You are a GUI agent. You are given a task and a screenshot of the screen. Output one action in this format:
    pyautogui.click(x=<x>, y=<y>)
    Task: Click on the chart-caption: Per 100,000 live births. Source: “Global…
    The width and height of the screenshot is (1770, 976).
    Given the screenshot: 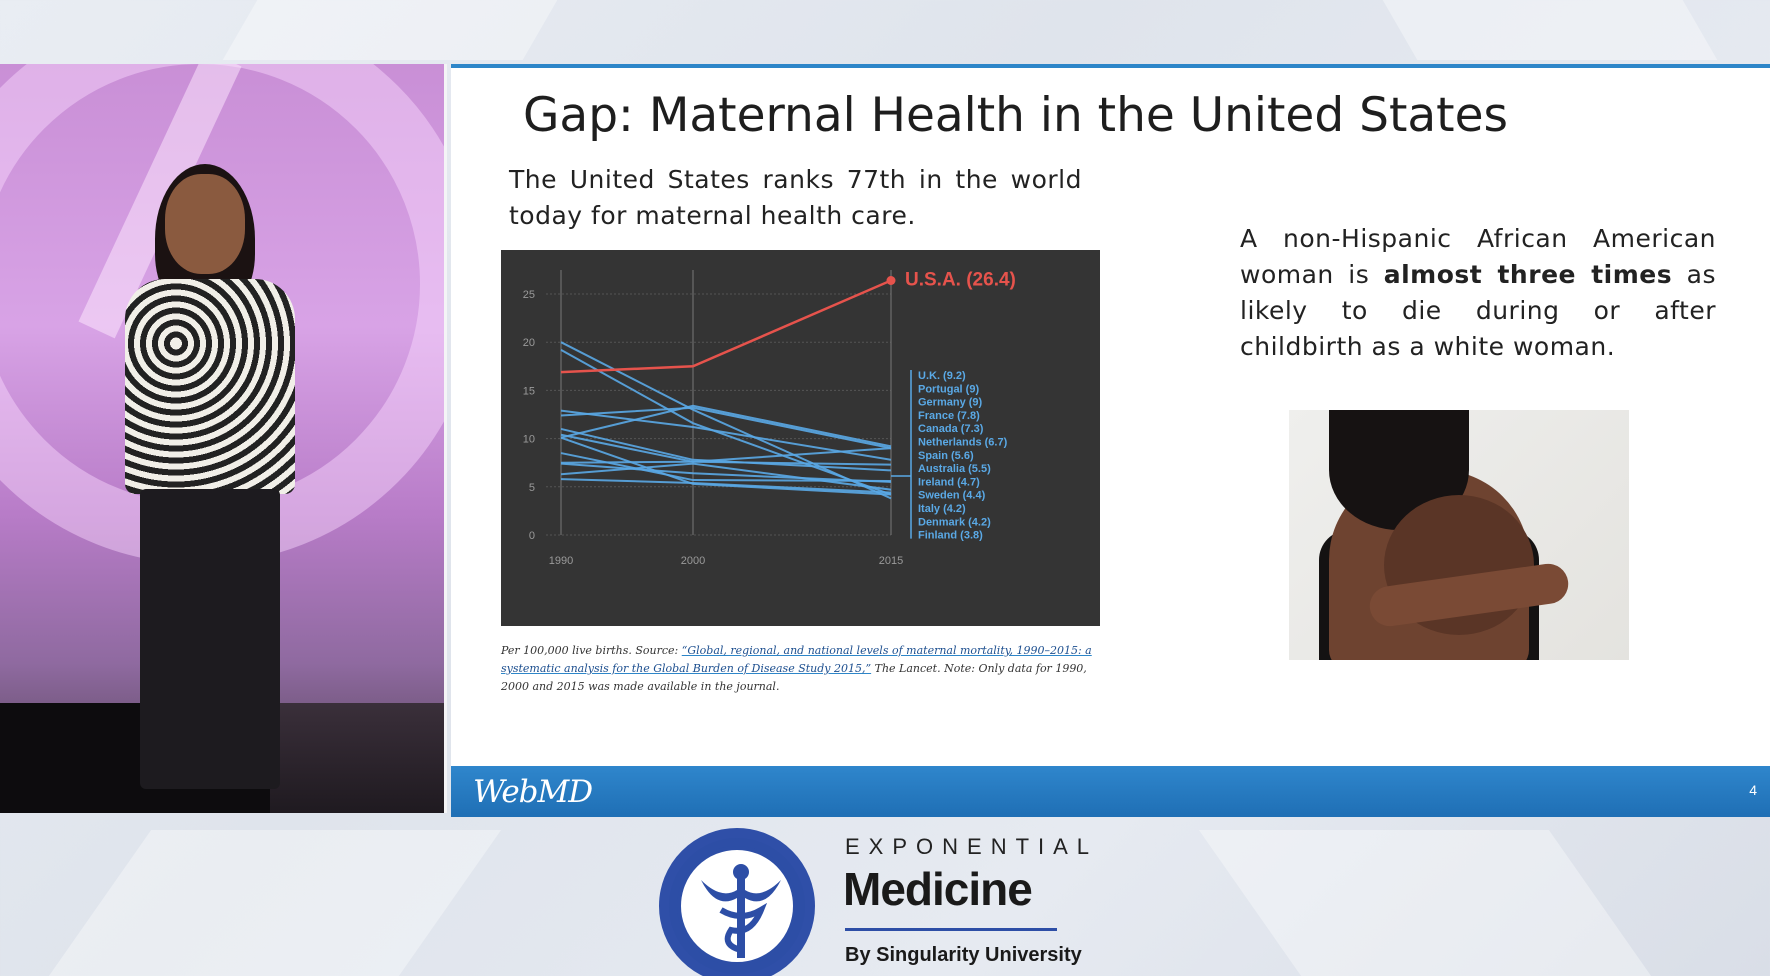 What is the action you would take?
    pyautogui.click(x=801, y=669)
    